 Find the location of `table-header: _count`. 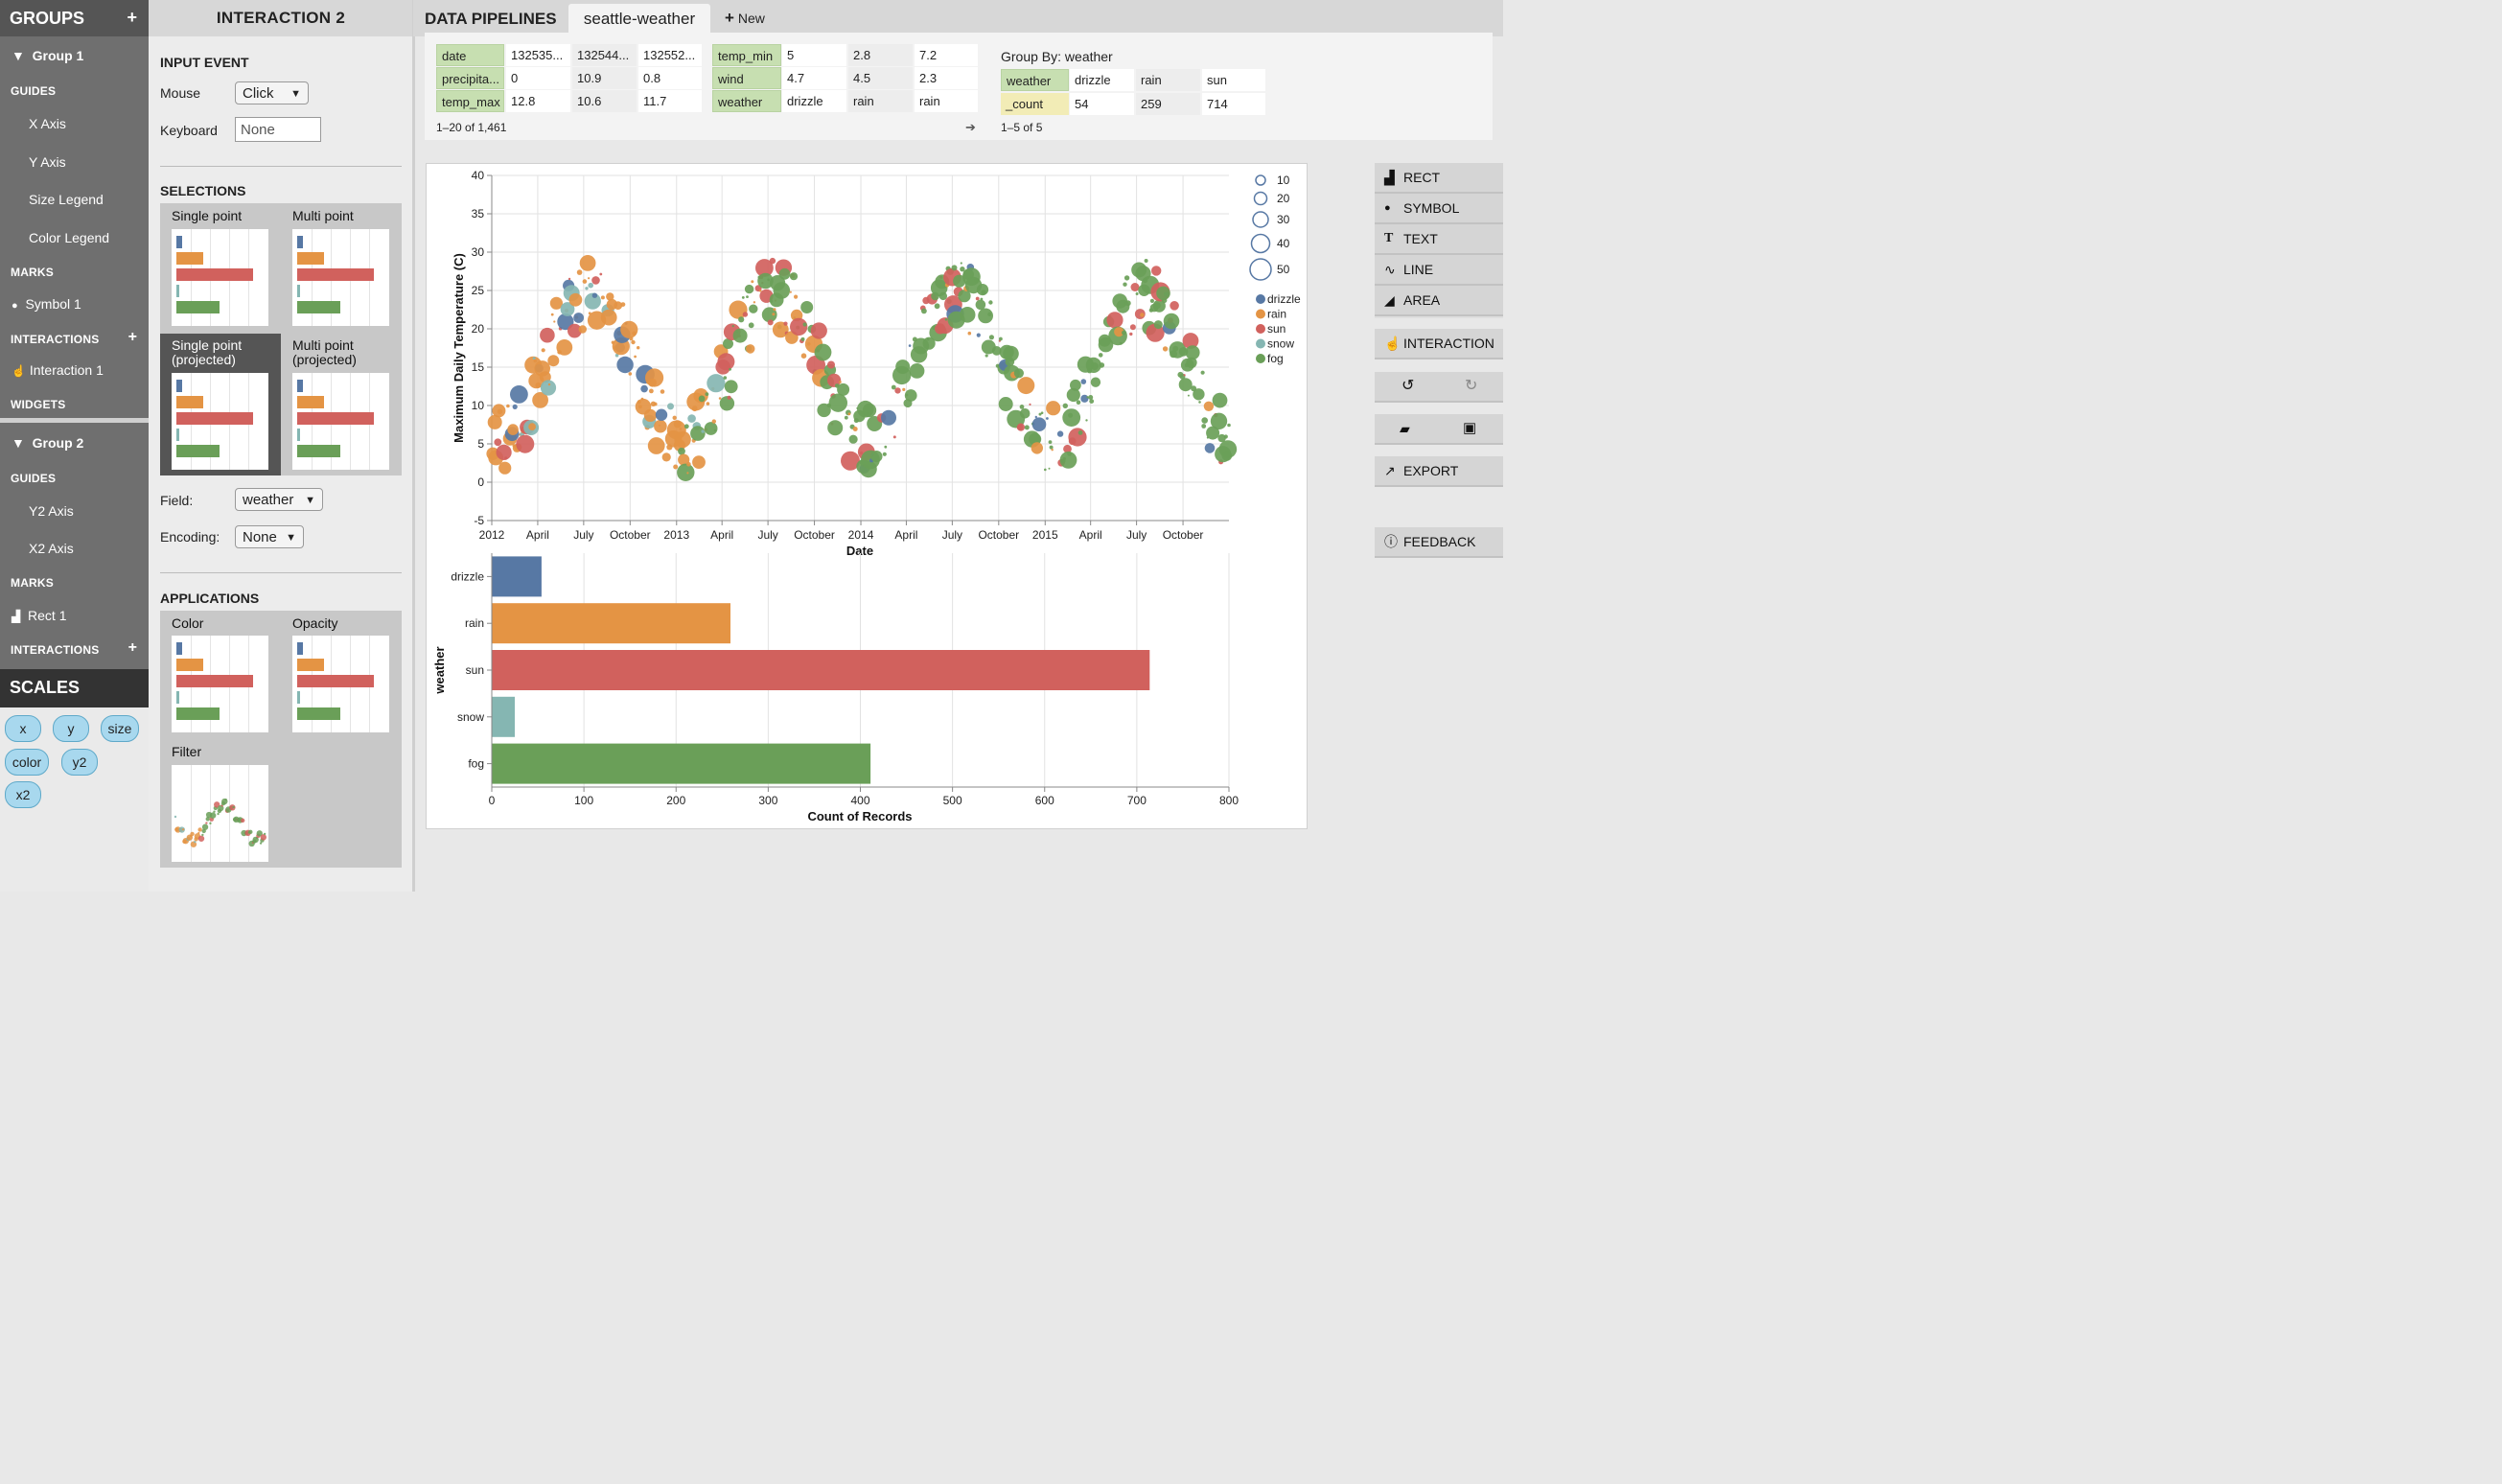

table-header: _count is located at coordinates (1035, 104).